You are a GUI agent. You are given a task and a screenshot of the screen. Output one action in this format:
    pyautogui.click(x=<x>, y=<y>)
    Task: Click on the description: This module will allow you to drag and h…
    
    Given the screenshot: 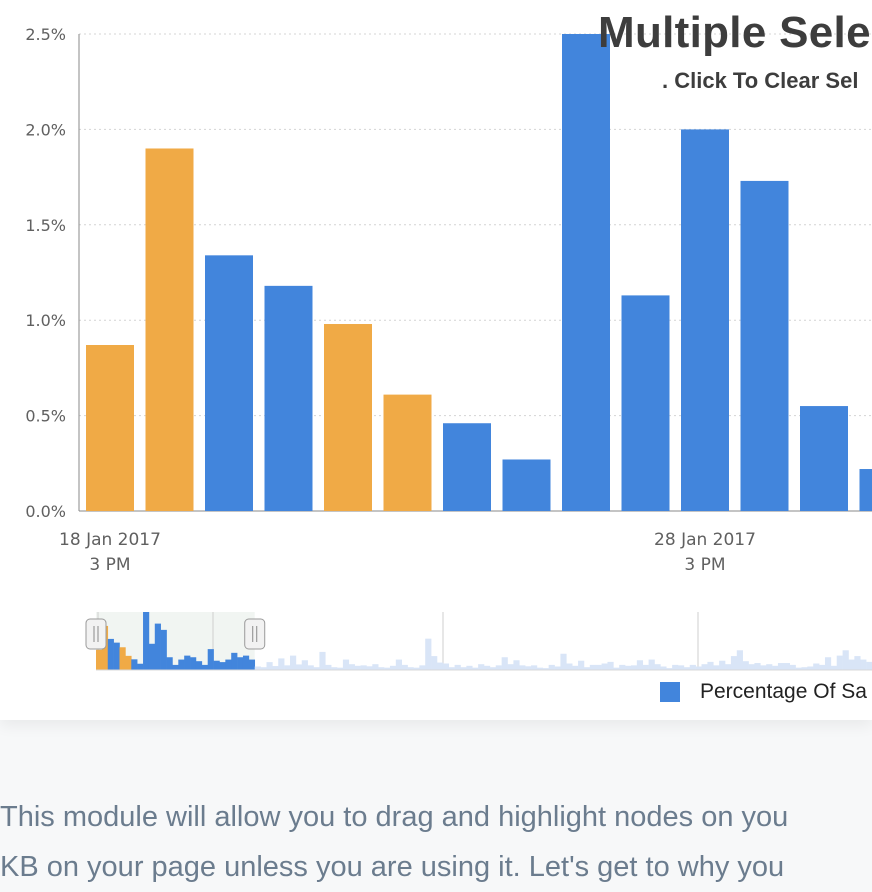 What is the action you would take?
    pyautogui.click(x=436, y=842)
    